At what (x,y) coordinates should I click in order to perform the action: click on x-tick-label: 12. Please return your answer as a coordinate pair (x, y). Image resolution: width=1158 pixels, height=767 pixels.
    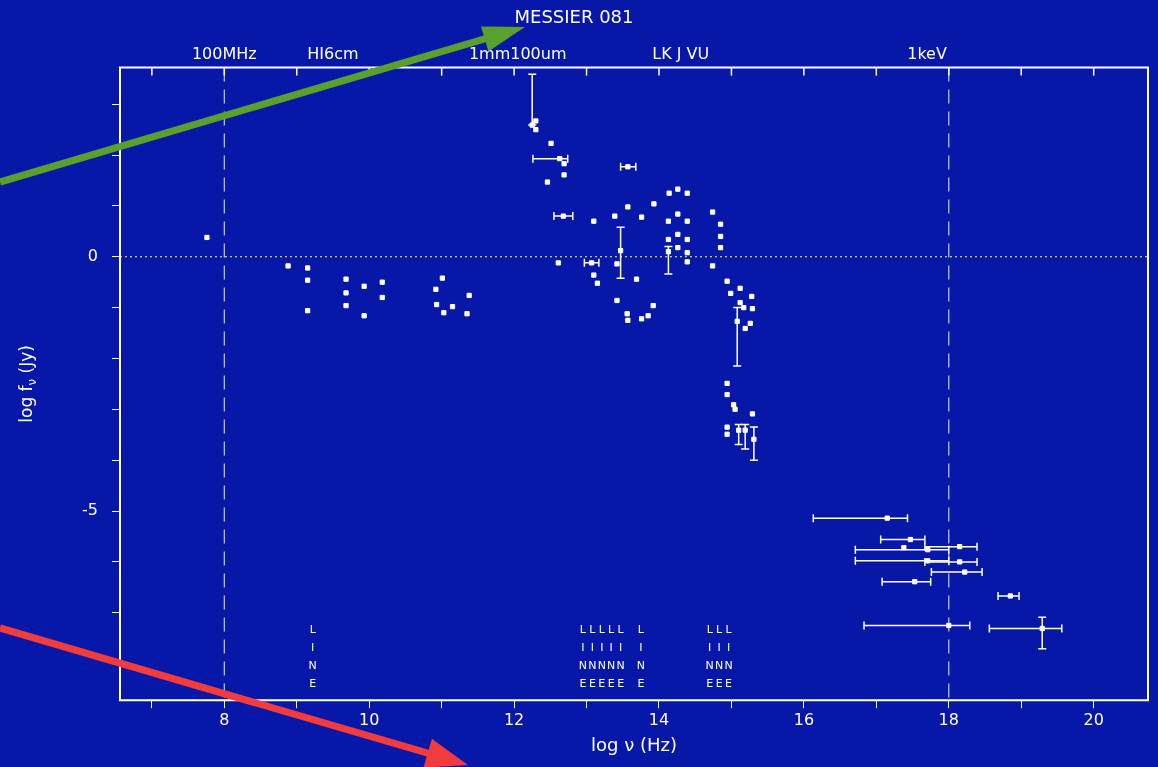
    Looking at the image, I should click on (514, 719).